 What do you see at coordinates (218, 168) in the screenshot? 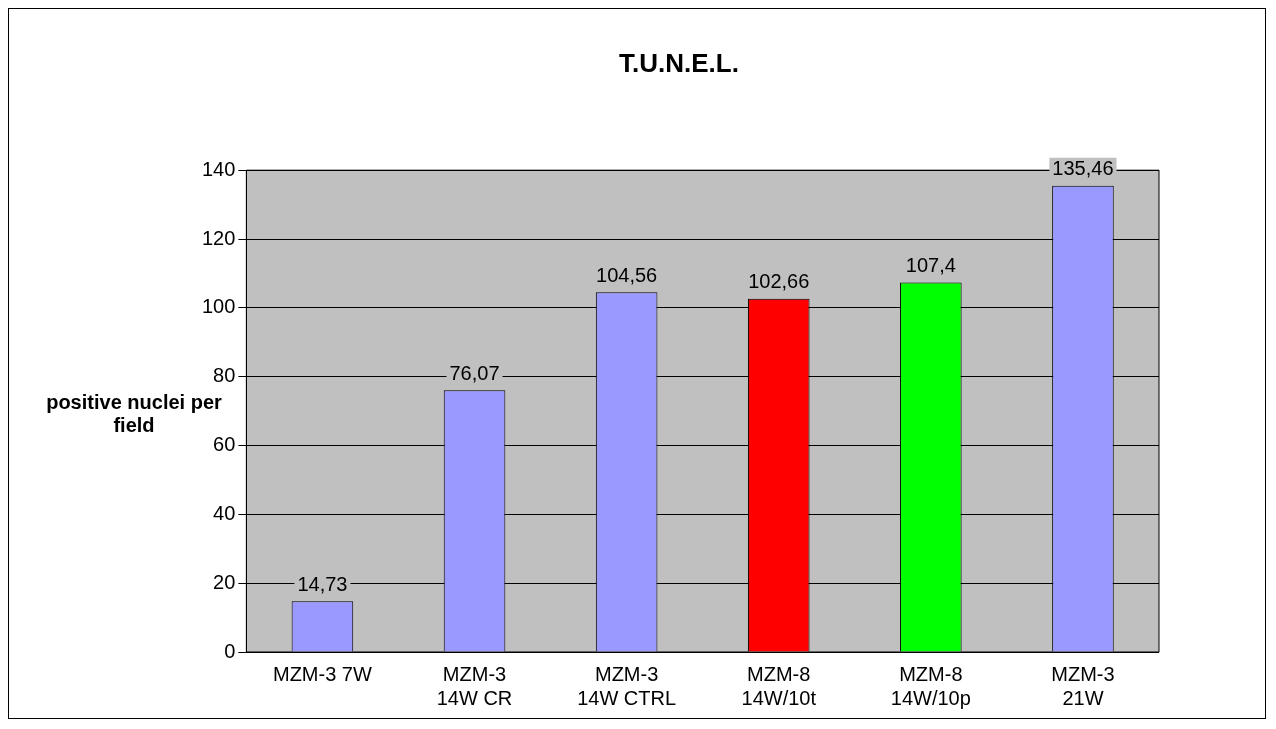
I see `y-tick-label: 140` at bounding box center [218, 168].